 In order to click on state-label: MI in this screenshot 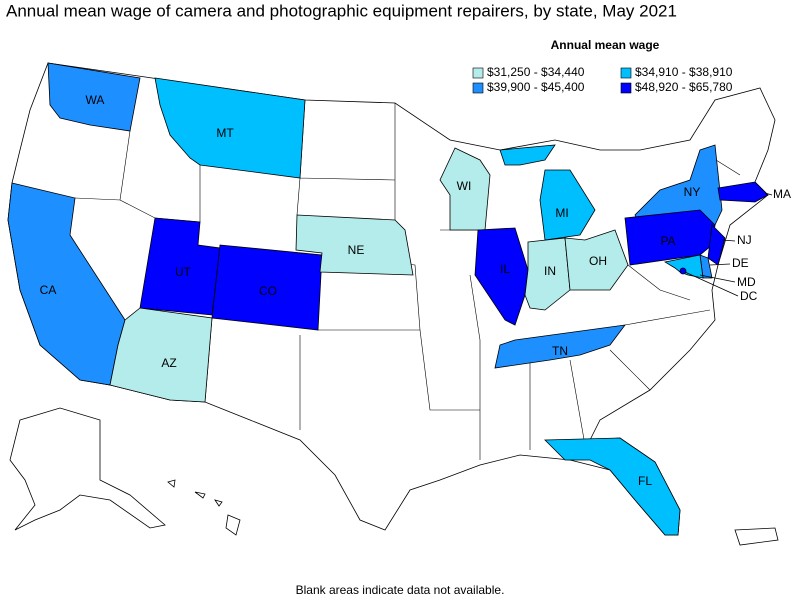, I will do `click(561, 213)`.